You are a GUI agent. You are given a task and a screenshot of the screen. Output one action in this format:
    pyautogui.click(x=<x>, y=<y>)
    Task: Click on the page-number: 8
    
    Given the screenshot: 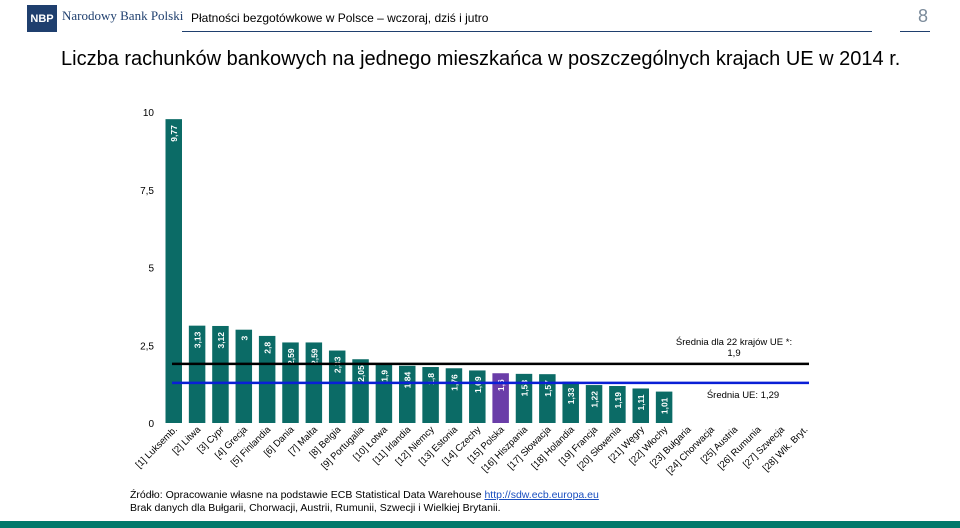 What is the action you would take?
    pyautogui.click(x=922, y=16)
    